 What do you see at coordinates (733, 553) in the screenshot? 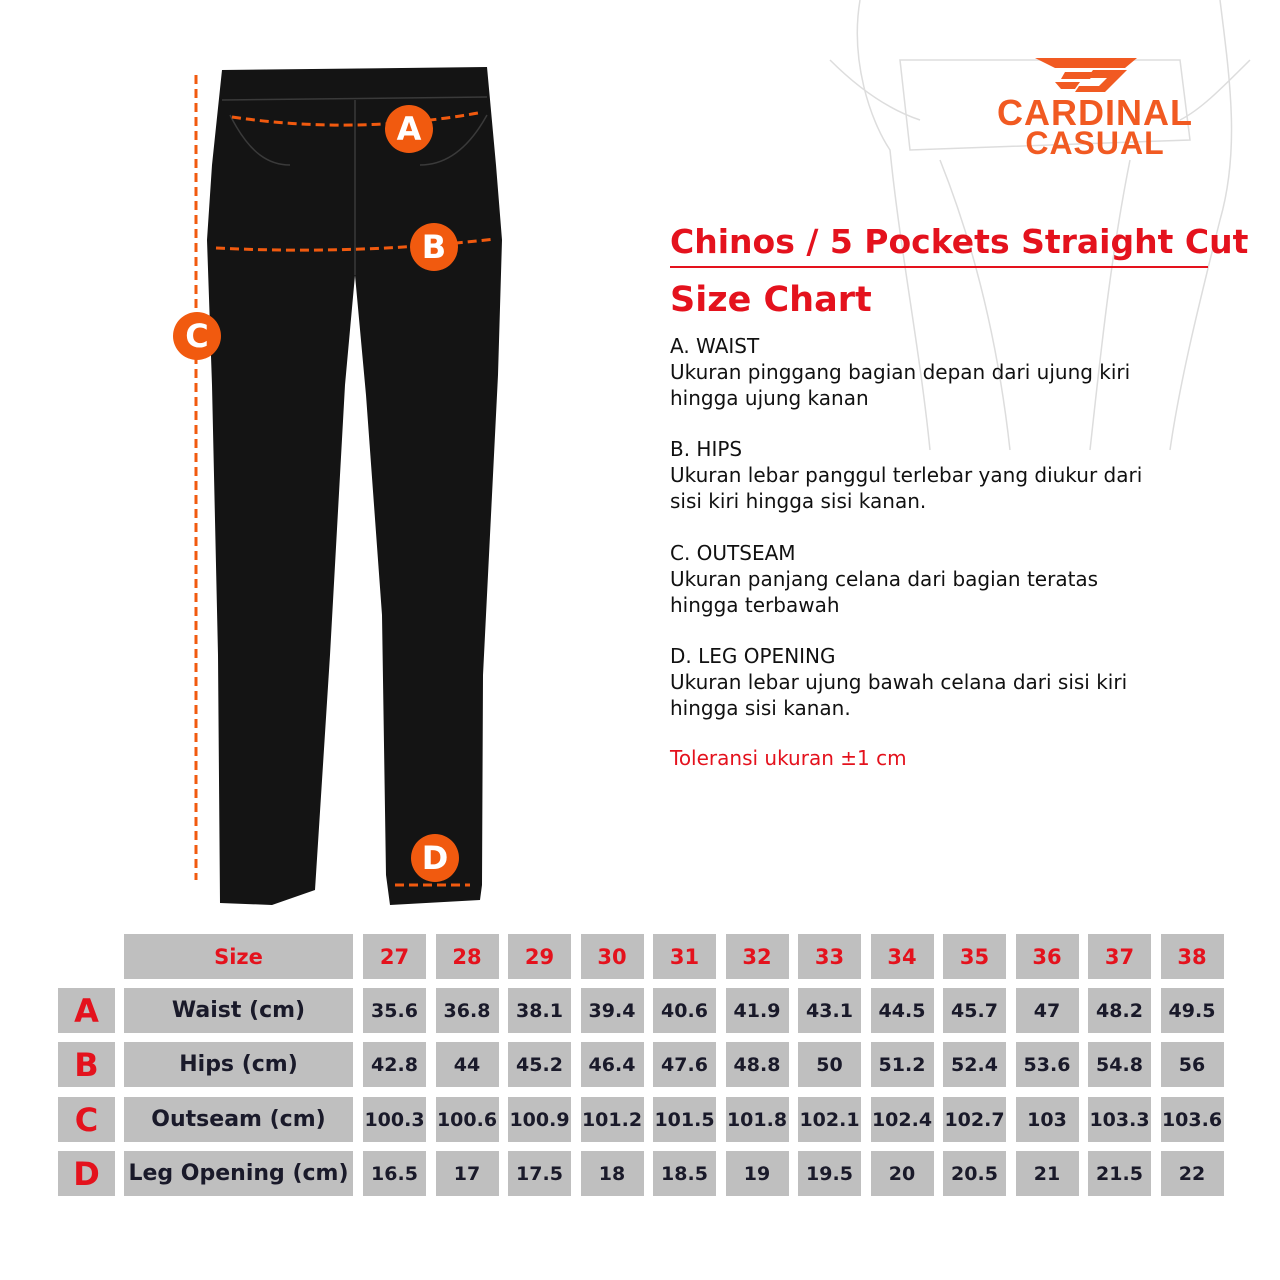
I see `description-heading: C. OUTSEAM` at bounding box center [733, 553].